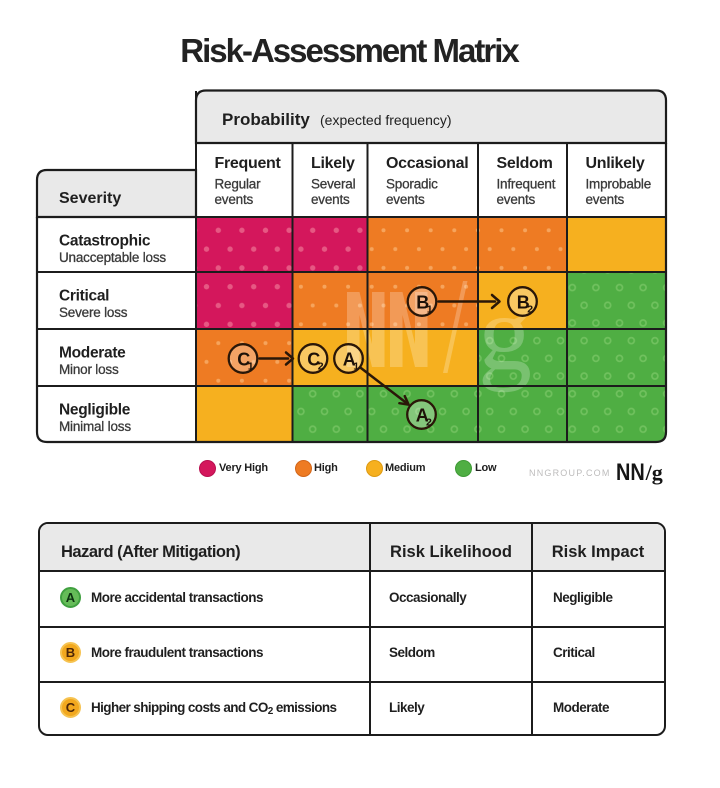 This screenshot has width=720, height=788. Describe the element at coordinates (615, 163) in the screenshot. I see `svg-text: Unlikely` at that location.